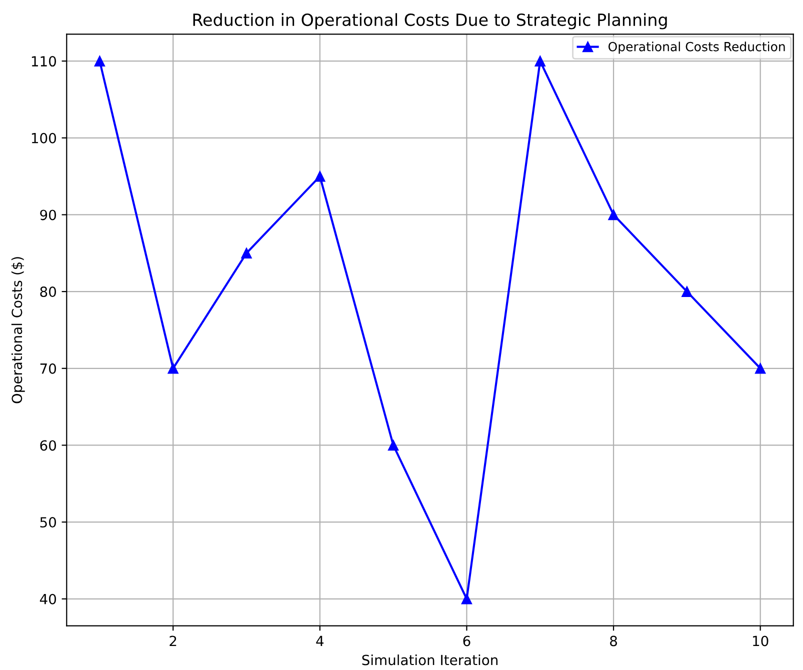 This screenshot has height=670, width=803. Describe the element at coordinates (430, 660) in the screenshot. I see `x-axis-title: Simulation Iteration` at that location.